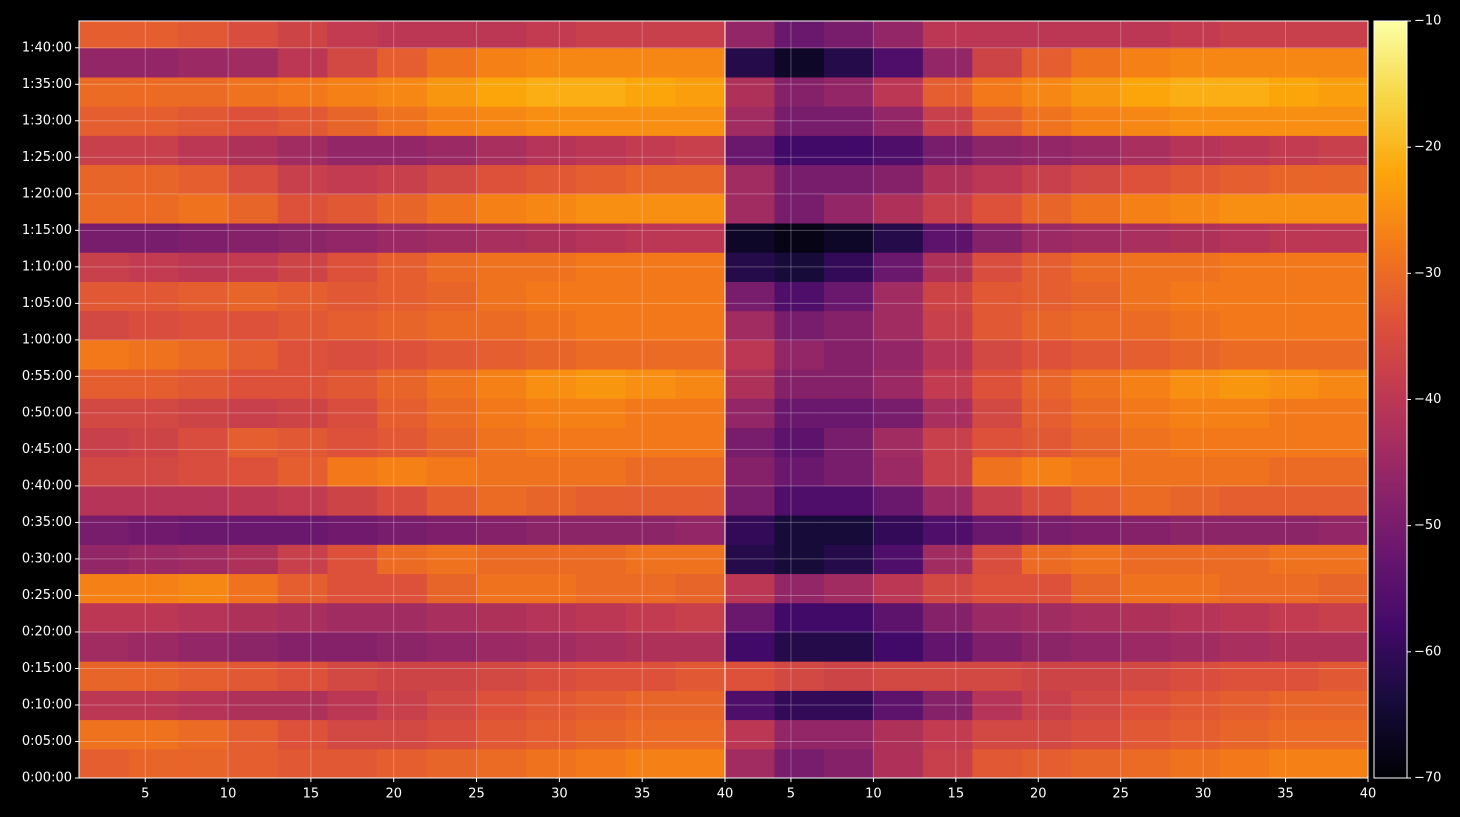  I want to click on y-tick-label: 0:50:00, so click(47, 412).